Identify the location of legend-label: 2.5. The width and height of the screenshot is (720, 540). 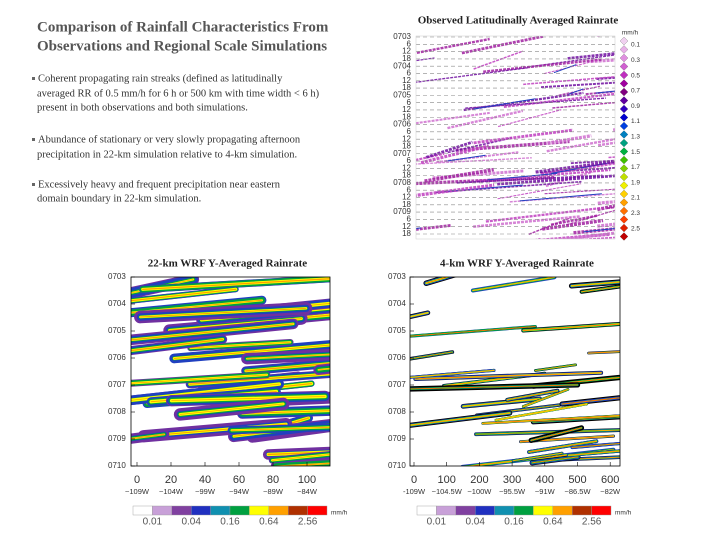
(635, 228).